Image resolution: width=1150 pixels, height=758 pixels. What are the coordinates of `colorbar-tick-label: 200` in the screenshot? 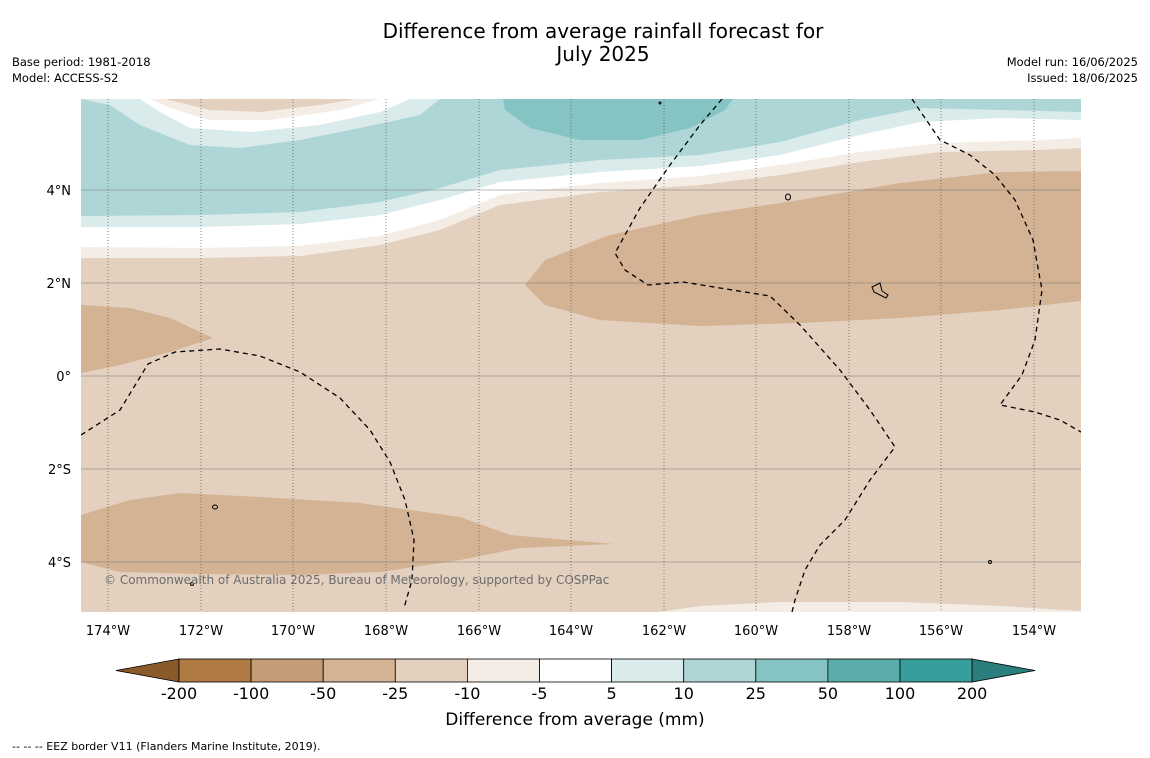 It's located at (972, 693).